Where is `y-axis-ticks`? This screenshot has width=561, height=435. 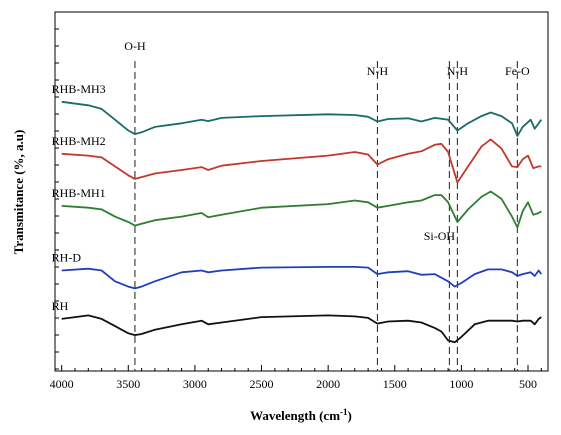 y-axis-ticks is located at coordinates (57, 199).